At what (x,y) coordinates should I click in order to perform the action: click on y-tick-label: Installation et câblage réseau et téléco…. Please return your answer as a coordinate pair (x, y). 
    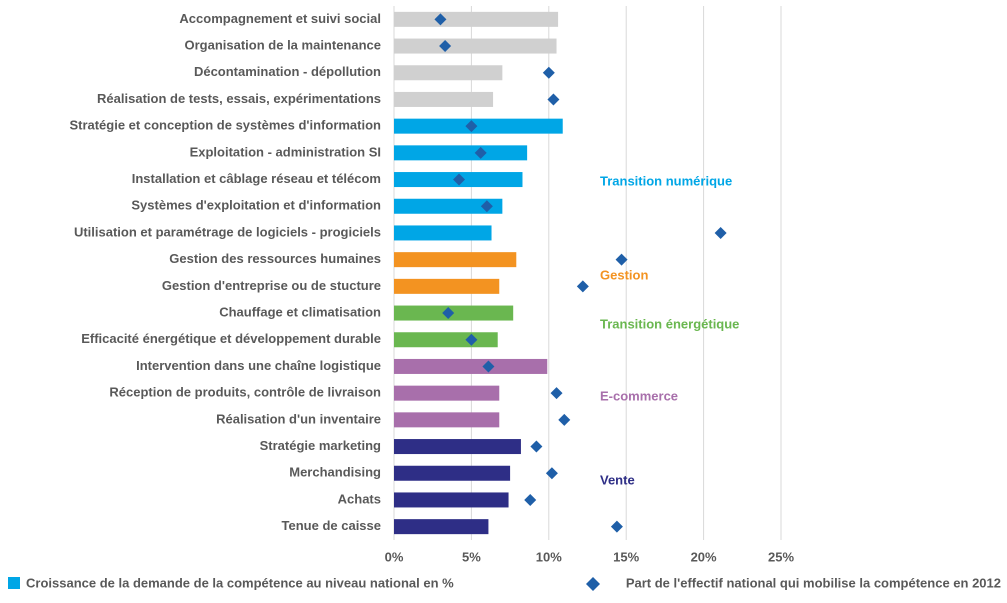
    Looking at the image, I should click on (256, 178).